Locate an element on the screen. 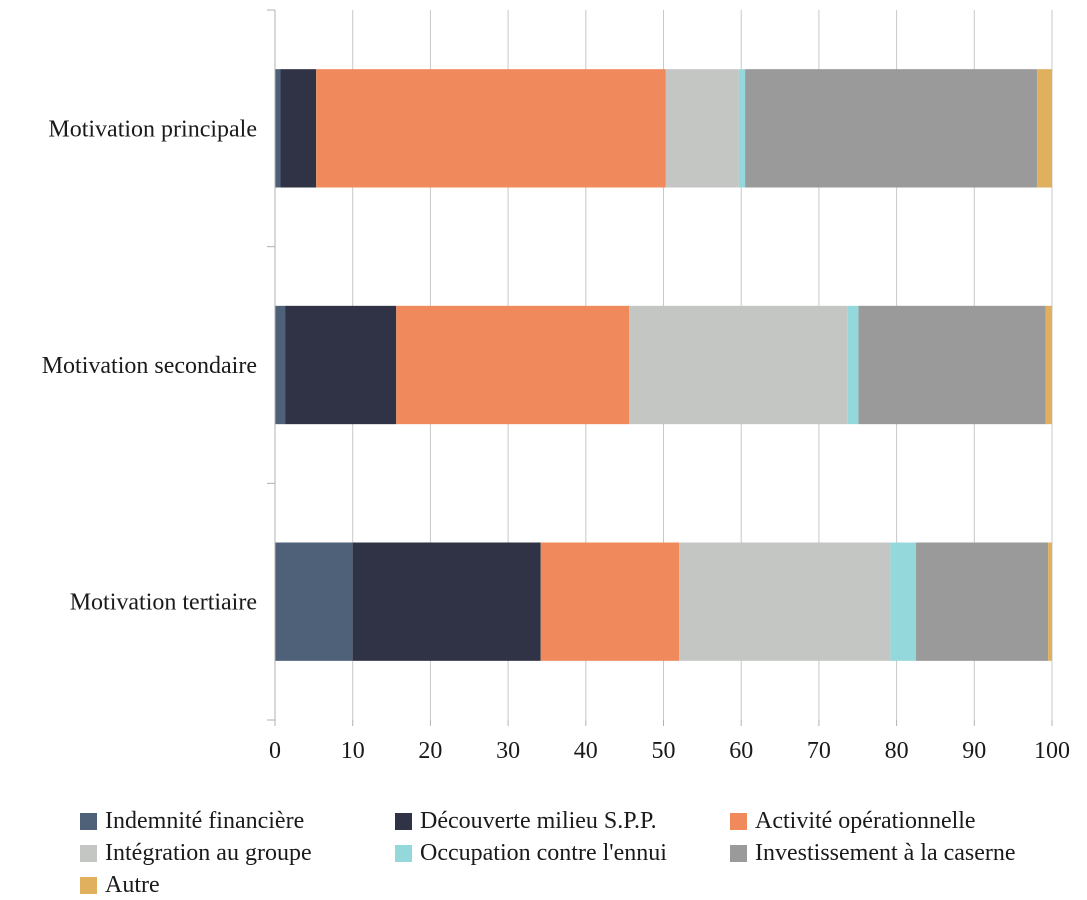 Image resolution: width=1087 pixels, height=900 pixels. legend-item: Occupation contre l'ennui is located at coordinates (562, 853).